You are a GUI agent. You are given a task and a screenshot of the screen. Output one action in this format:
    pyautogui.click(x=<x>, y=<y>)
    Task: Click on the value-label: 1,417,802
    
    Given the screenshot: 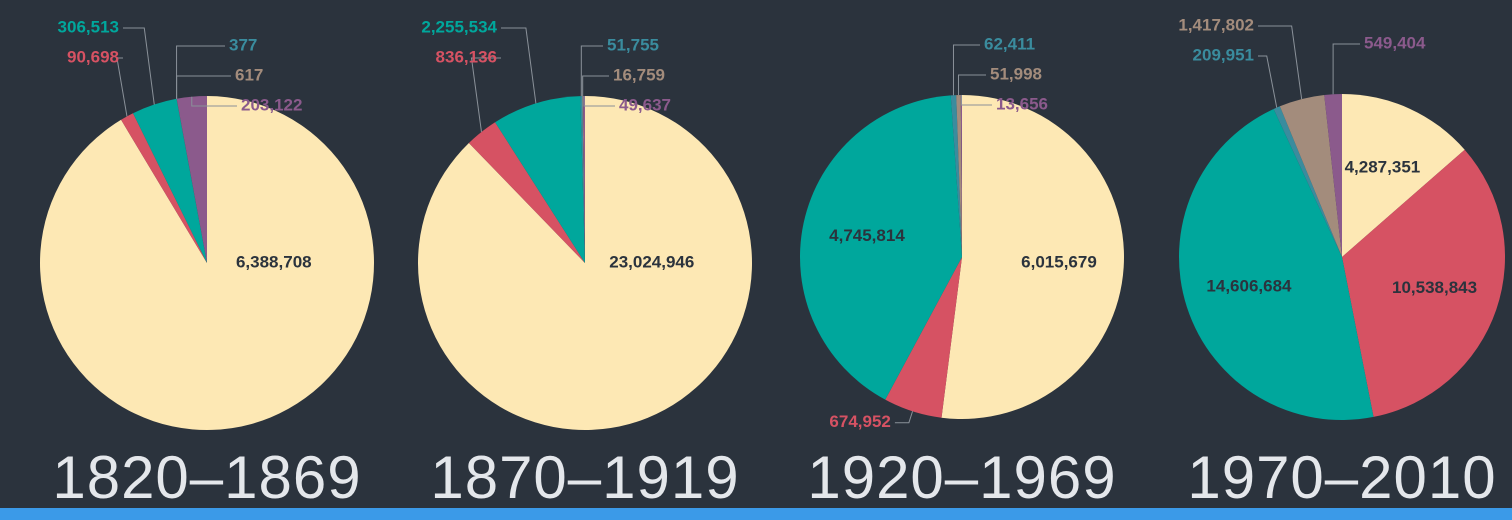 What is the action you would take?
    pyautogui.click(x=1216, y=24)
    